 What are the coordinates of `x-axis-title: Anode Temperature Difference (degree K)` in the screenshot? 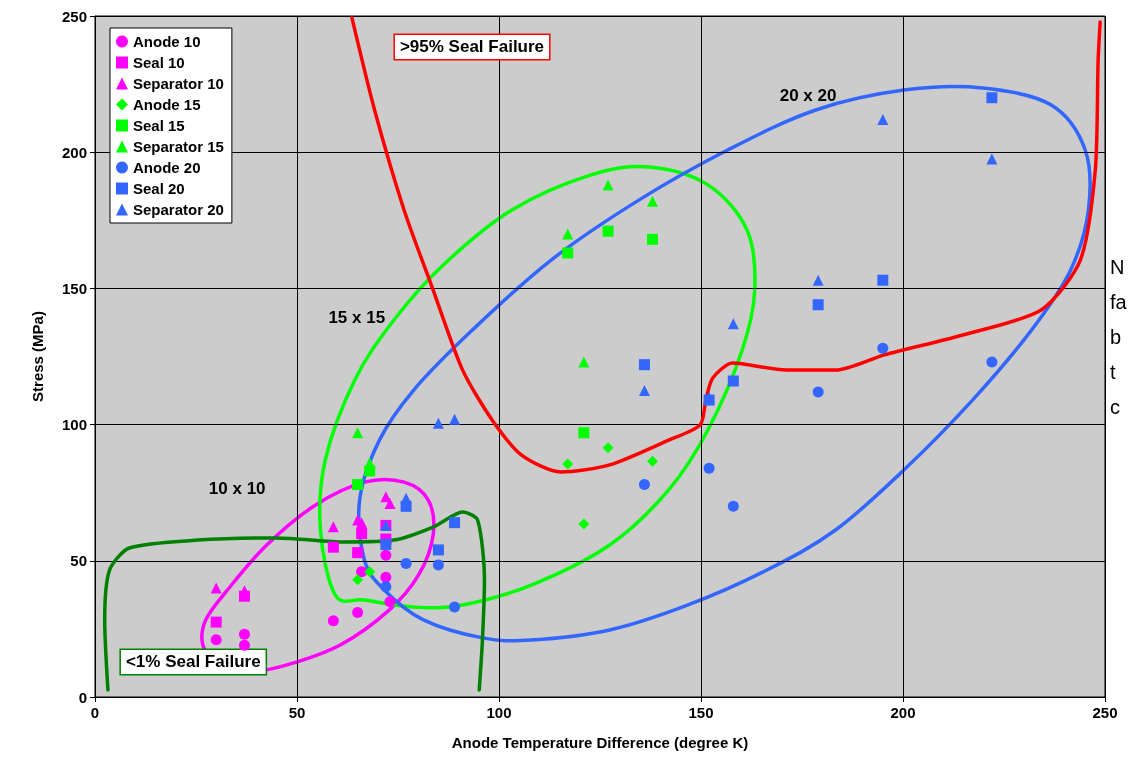 It's located at (600, 742).